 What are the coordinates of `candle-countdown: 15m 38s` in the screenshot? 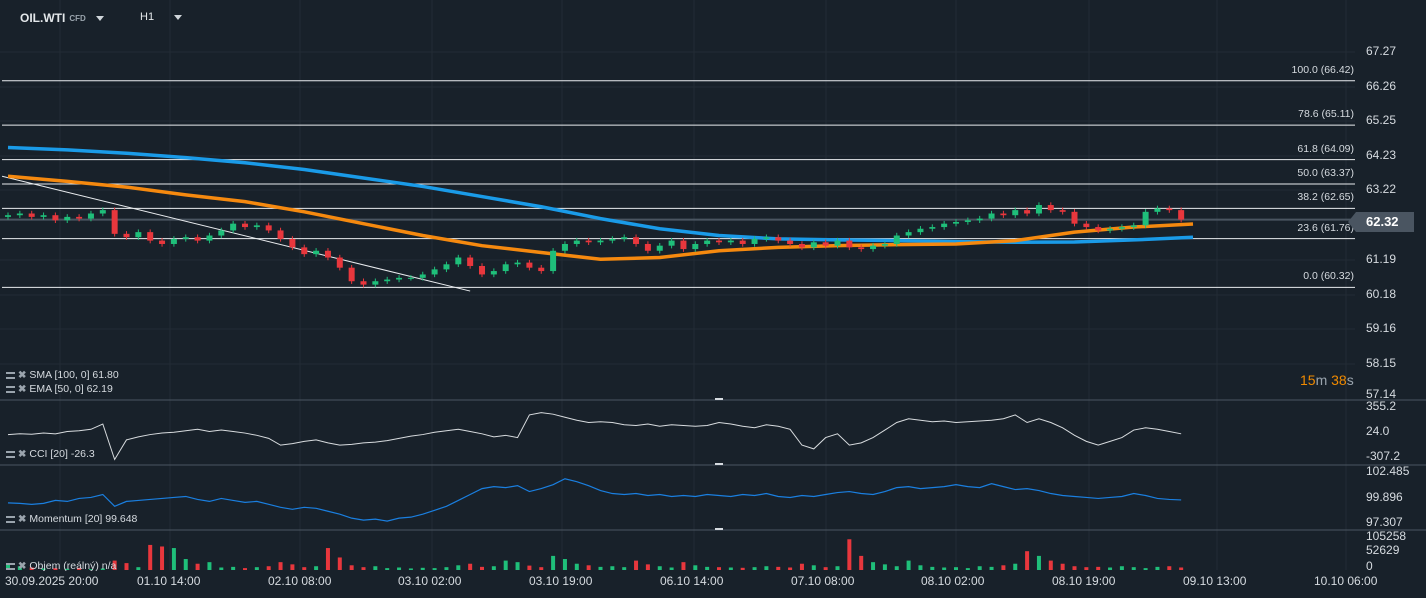 It's located at (1327, 380).